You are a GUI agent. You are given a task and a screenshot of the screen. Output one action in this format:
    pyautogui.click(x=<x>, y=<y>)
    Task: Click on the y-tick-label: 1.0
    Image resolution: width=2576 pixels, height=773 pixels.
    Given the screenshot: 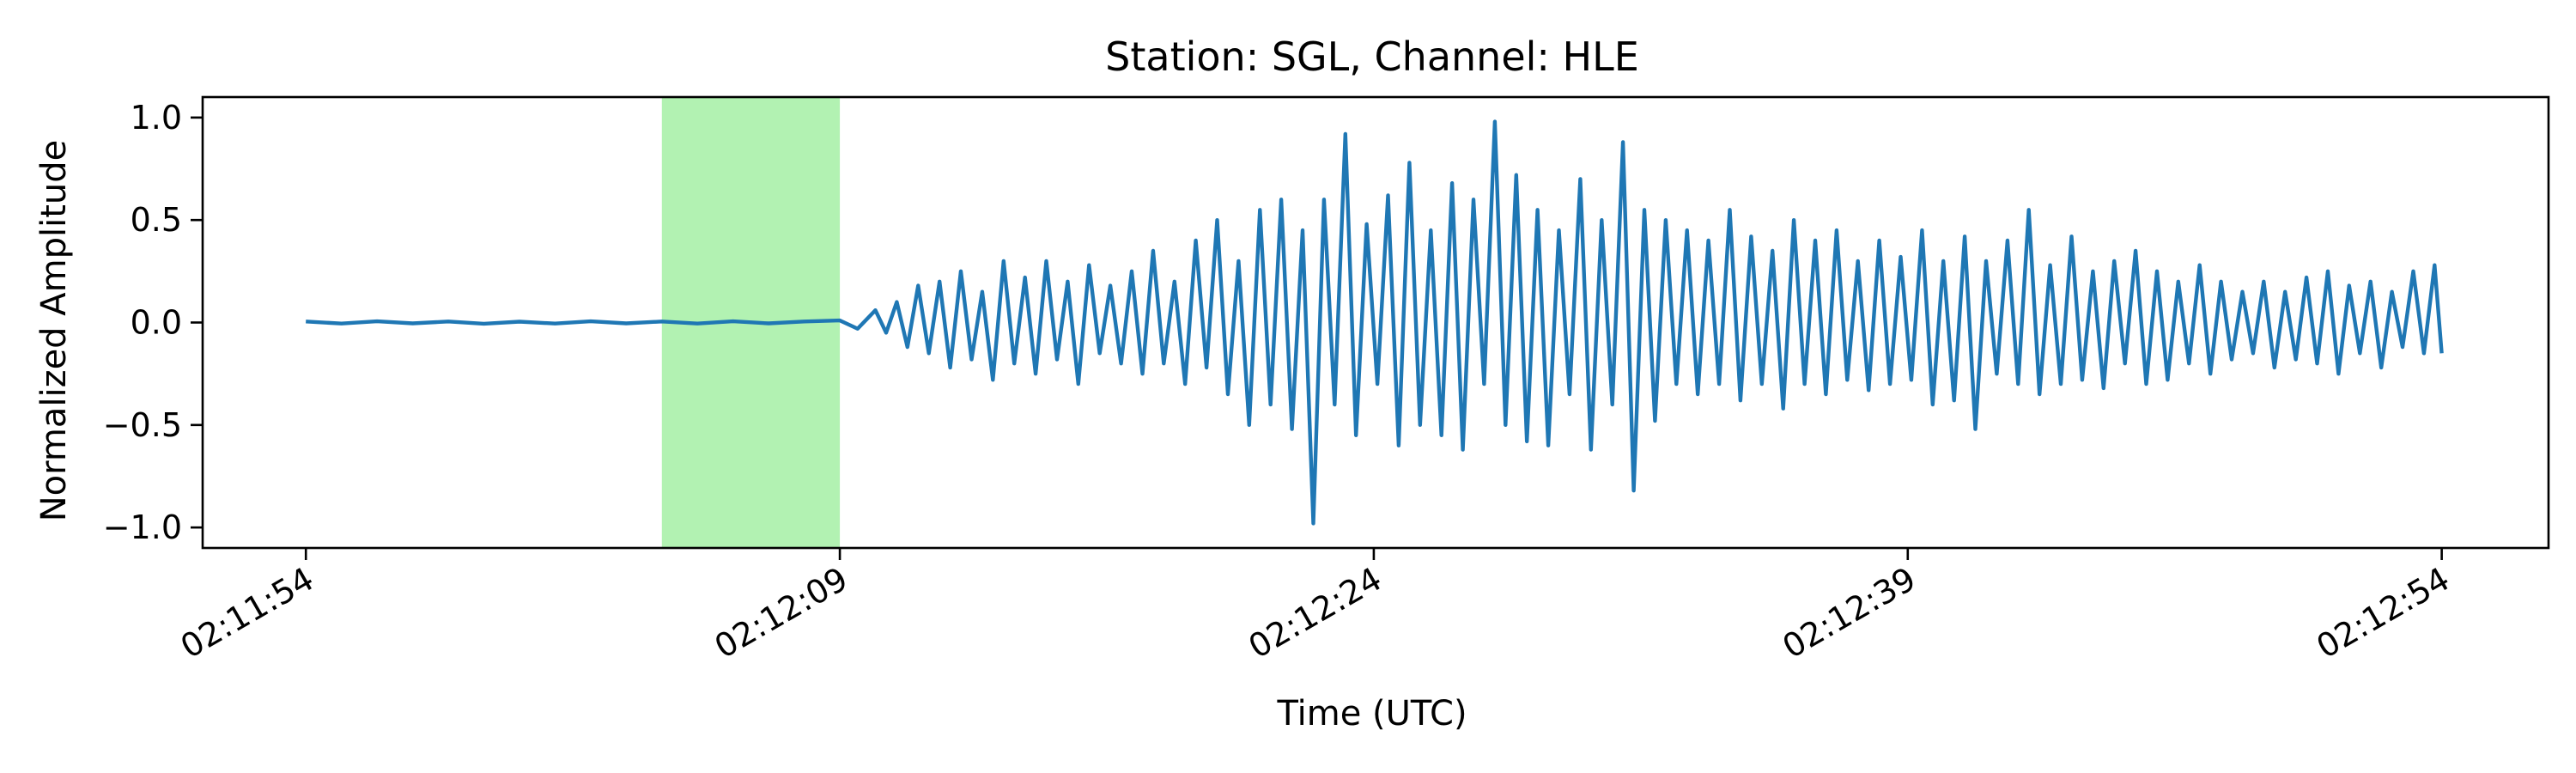 What is the action you would take?
    pyautogui.click(x=156, y=118)
    